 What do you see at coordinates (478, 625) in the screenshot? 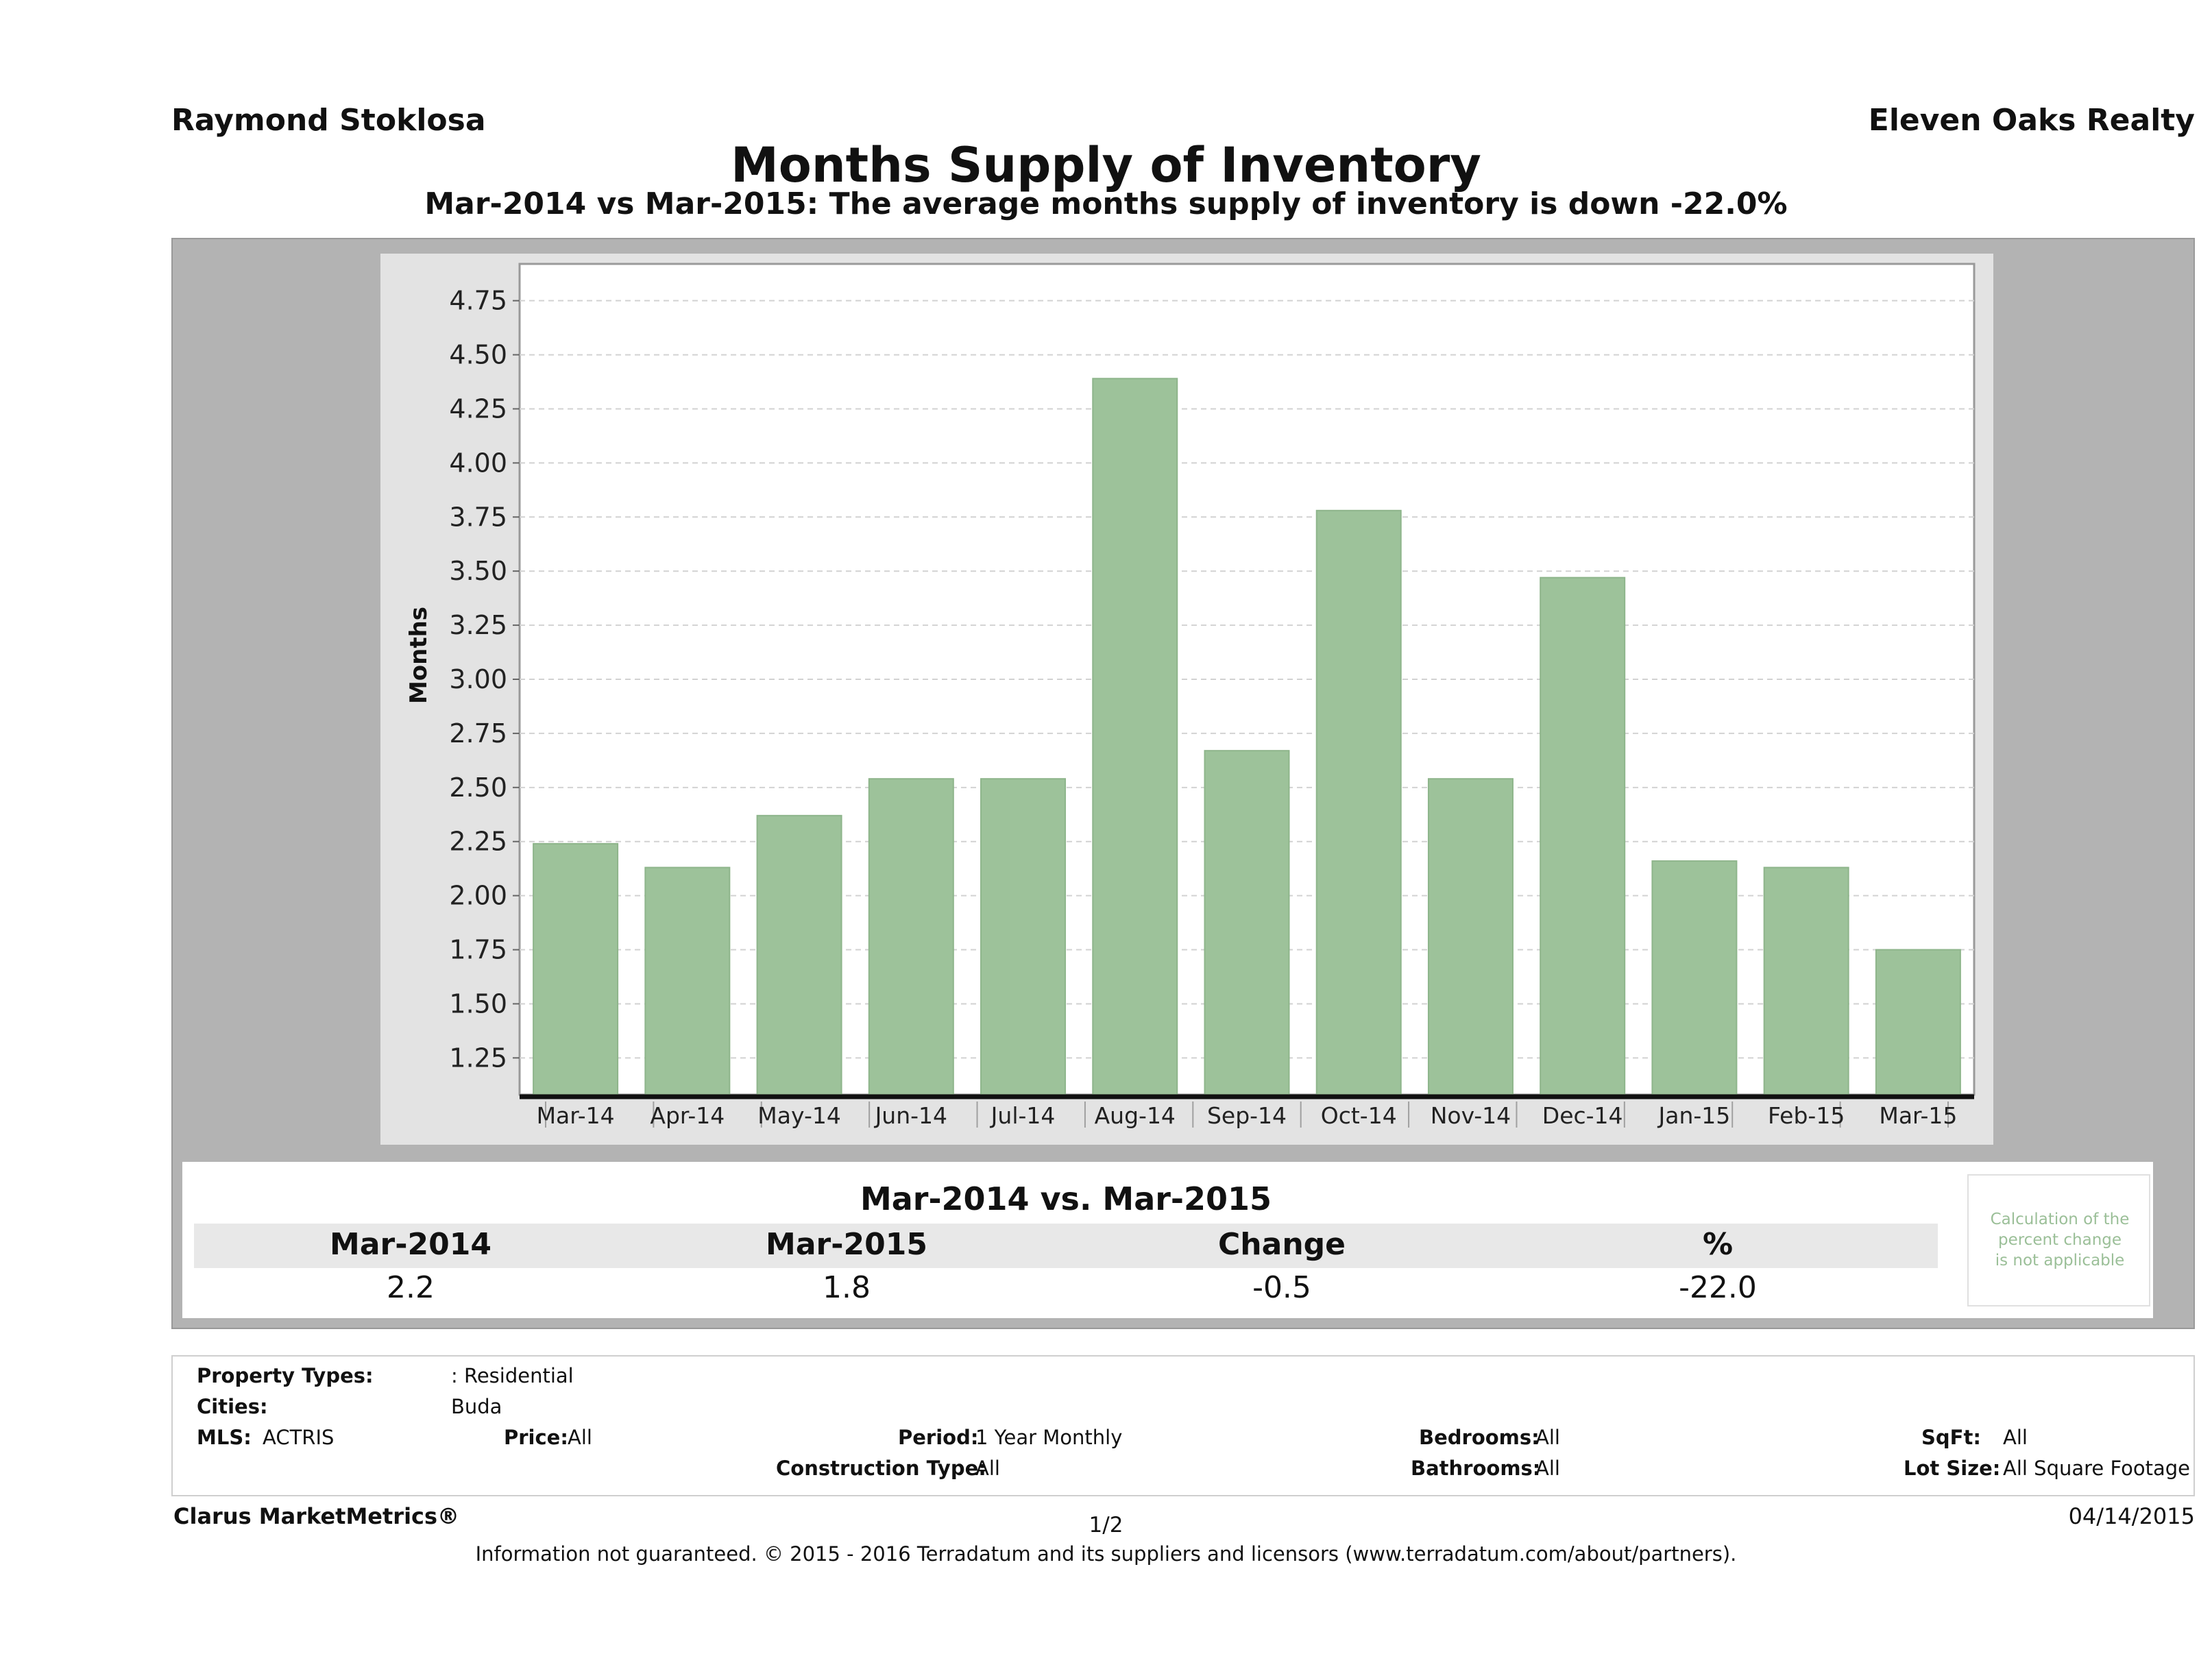
I see `y-tick-label: 3.25` at bounding box center [478, 625].